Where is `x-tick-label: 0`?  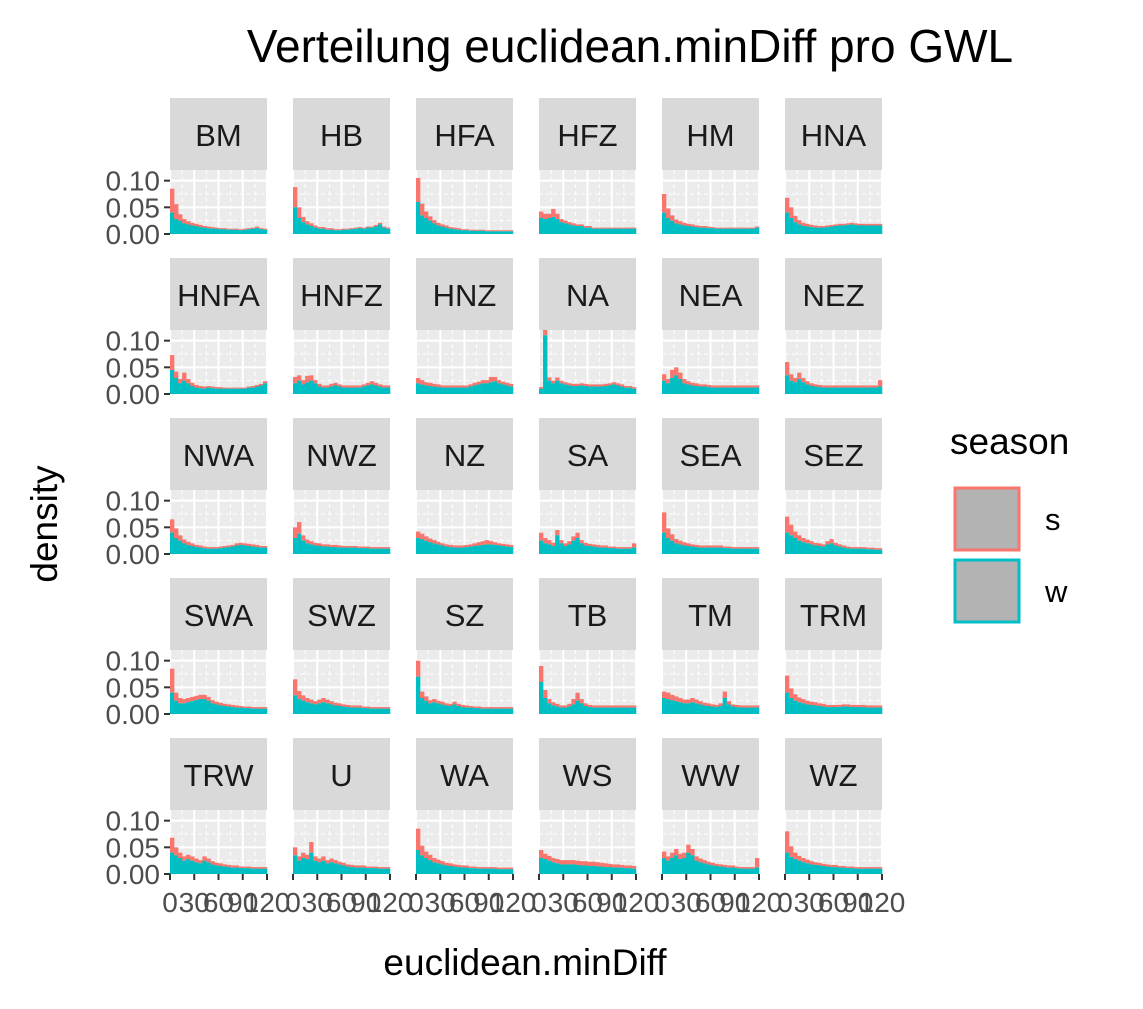
x-tick-label: 0 is located at coordinates (539, 902).